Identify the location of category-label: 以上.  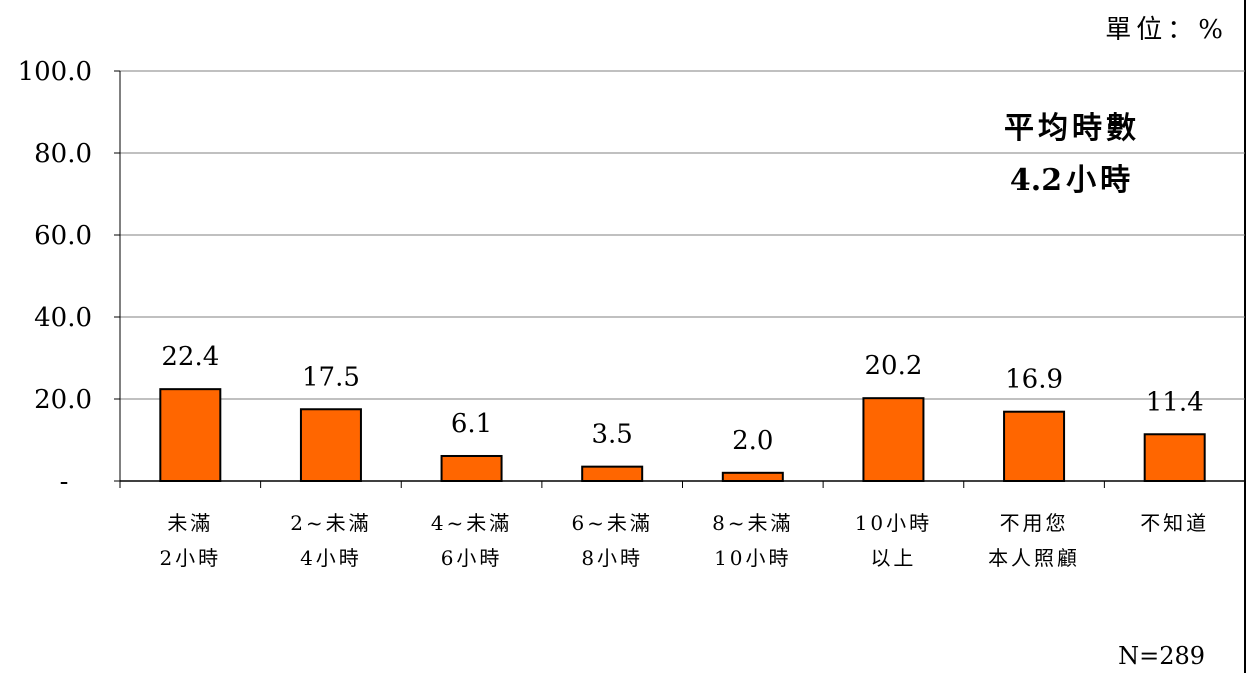
(893, 558).